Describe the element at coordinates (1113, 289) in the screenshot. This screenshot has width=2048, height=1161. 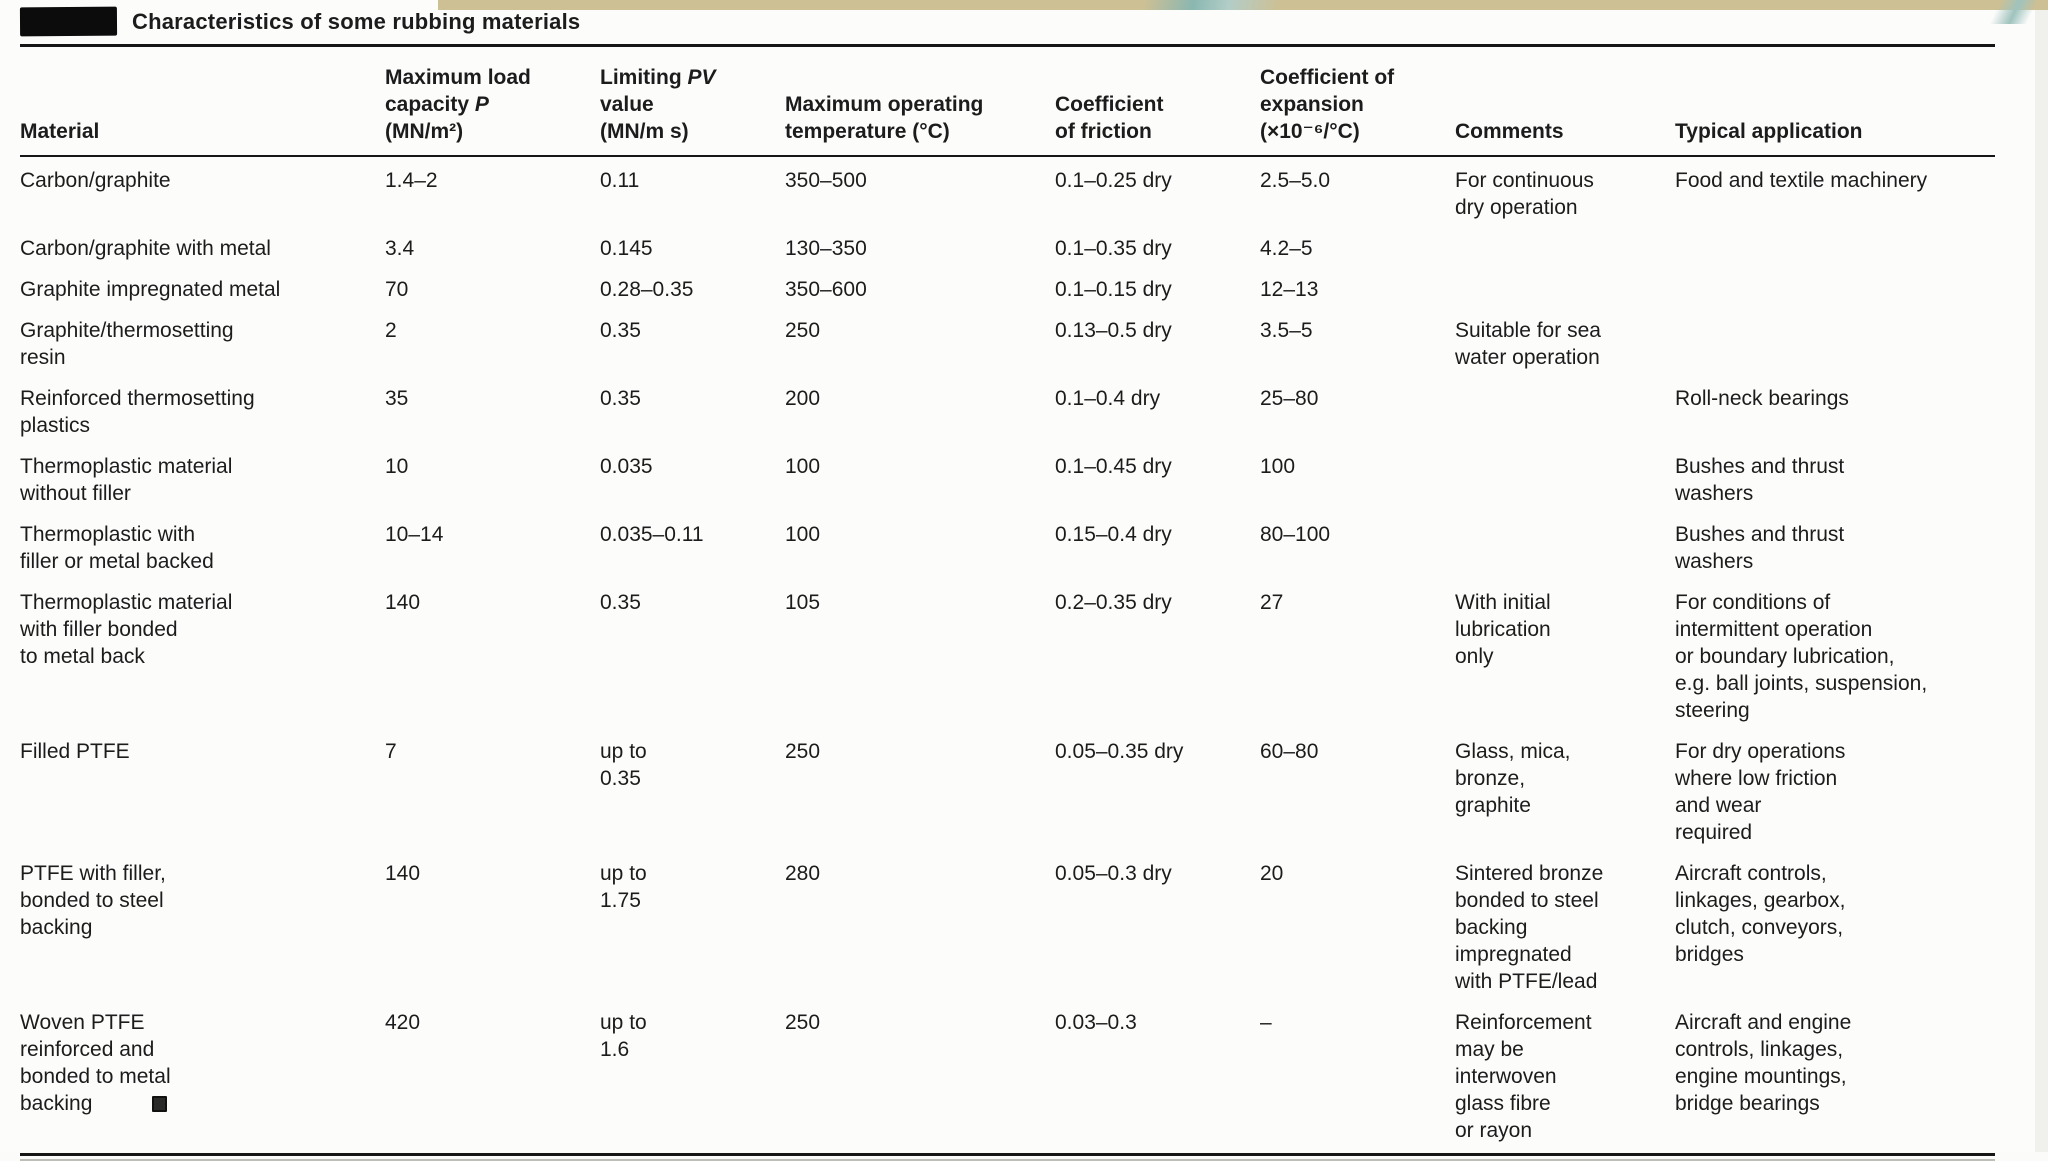
I see `cell-friction: 0.1–0.15 dry` at that location.